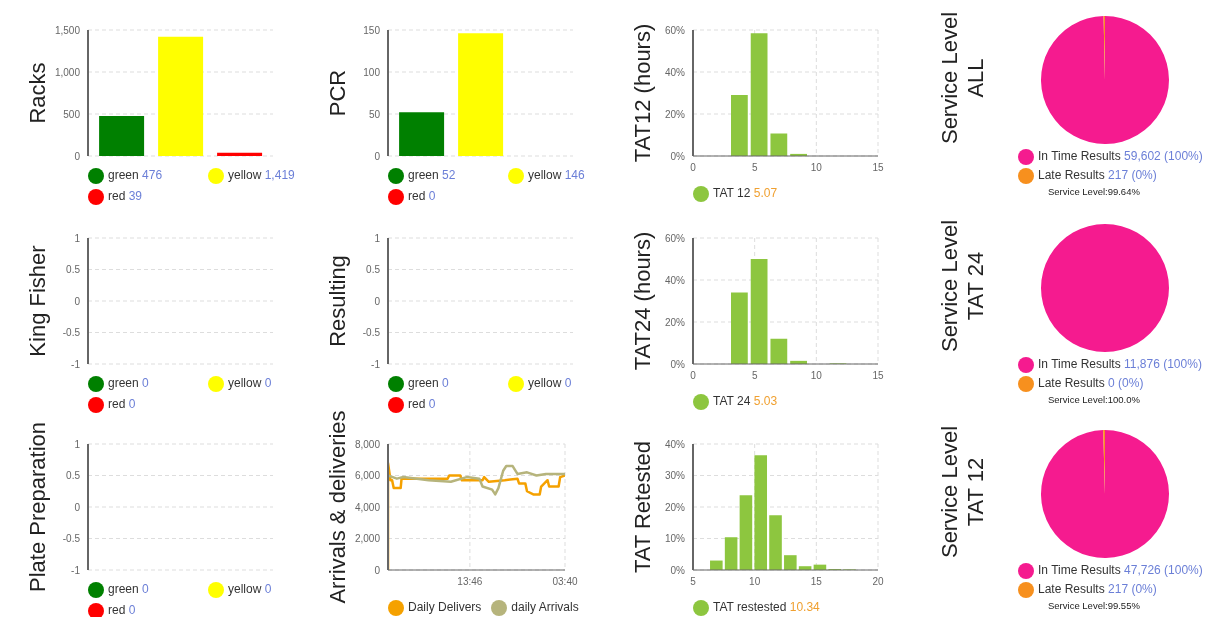  I want to click on y-tick-label: 2,000, so click(367, 539).